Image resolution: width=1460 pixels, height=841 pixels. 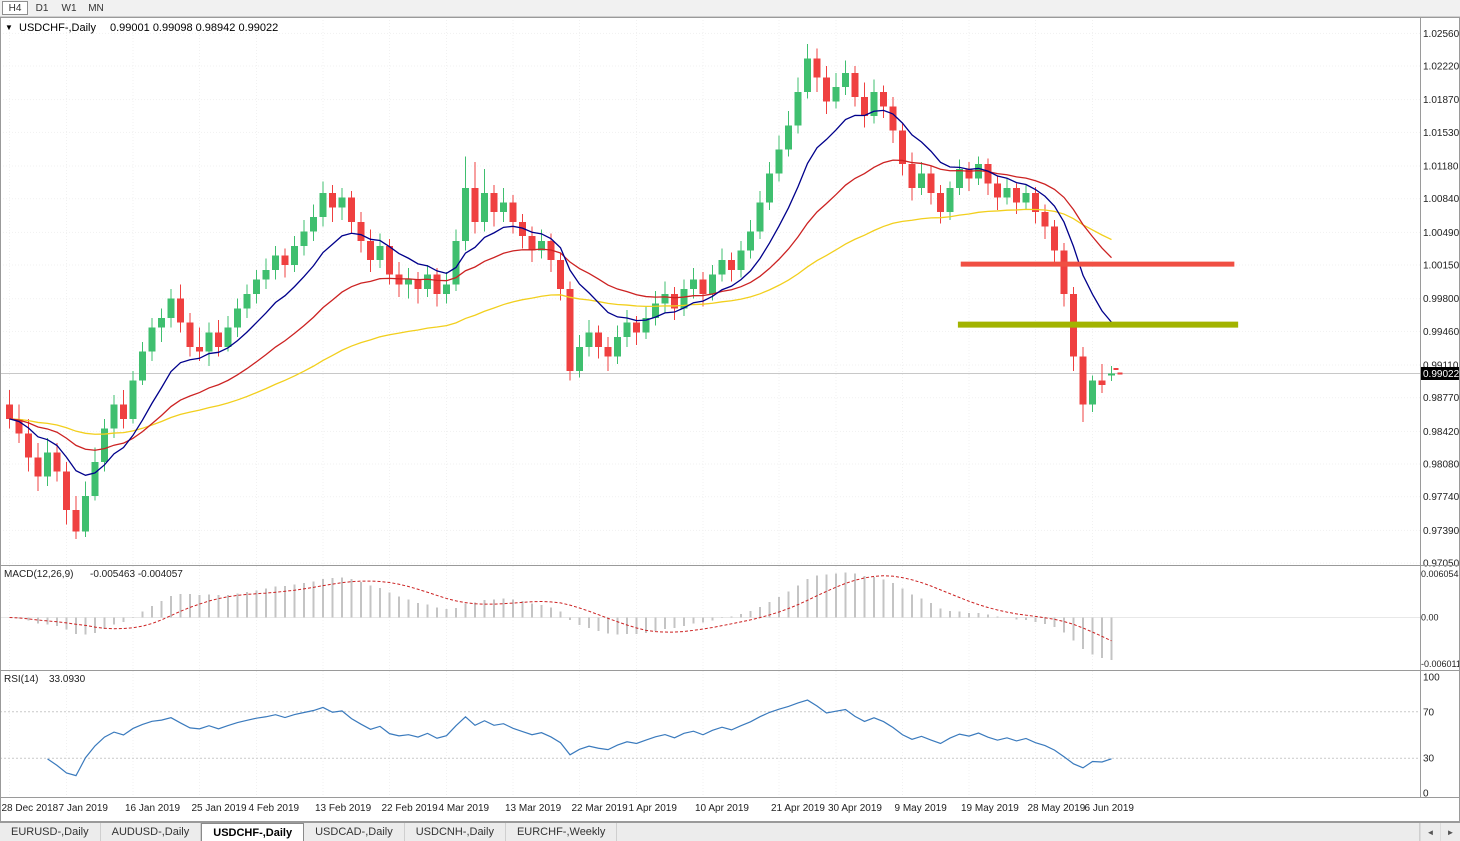 I want to click on svg-text: -0.006011, so click(x=1440, y=664).